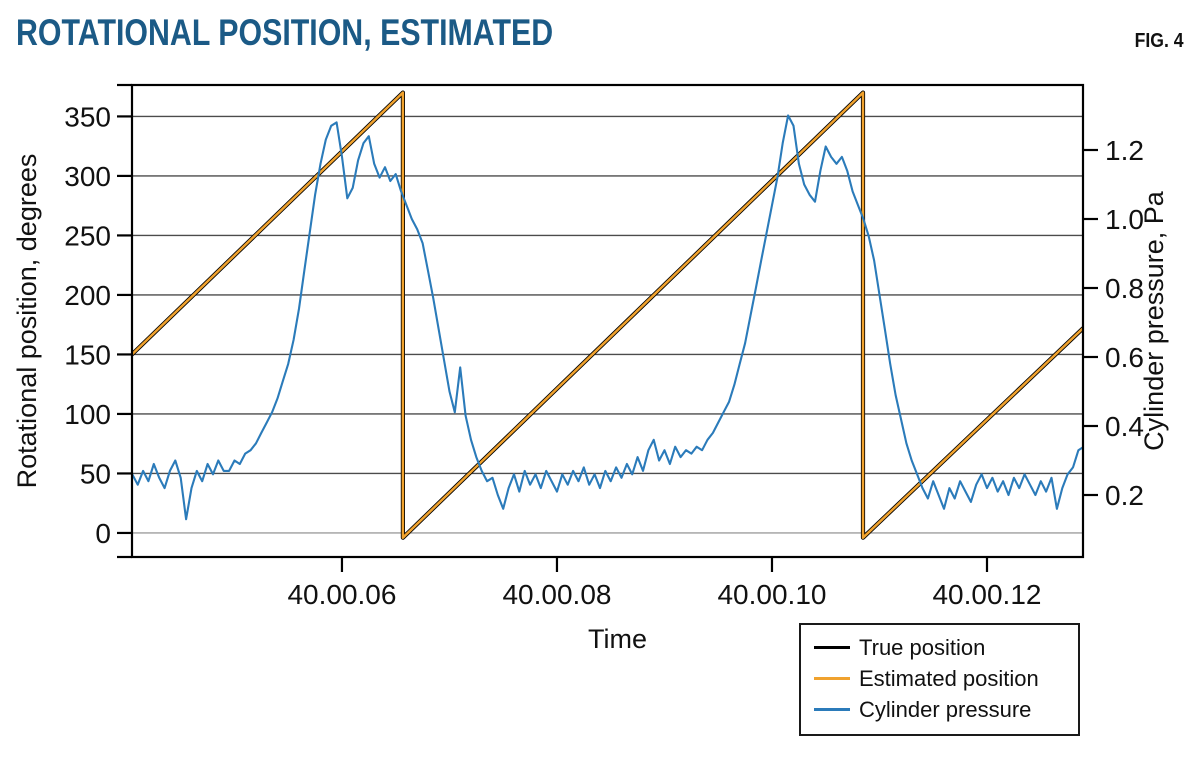 This screenshot has width=1200, height=761. What do you see at coordinates (922, 647) in the screenshot?
I see `legend-label: True position` at bounding box center [922, 647].